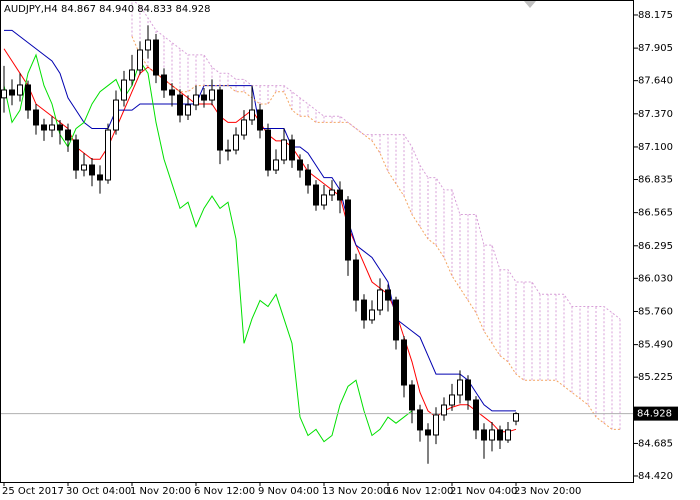 This screenshot has height=500, width=700. Describe the element at coordinates (655, 147) in the screenshot. I see `y-tick-label: 87.100` at that location.